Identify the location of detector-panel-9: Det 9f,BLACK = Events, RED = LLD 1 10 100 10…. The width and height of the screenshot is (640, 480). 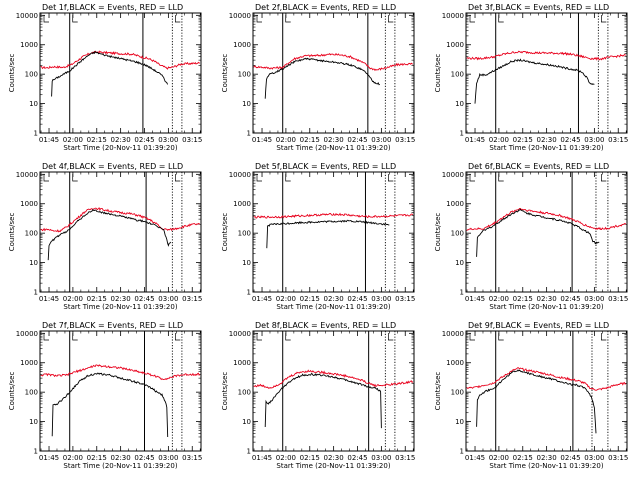
(531, 395).